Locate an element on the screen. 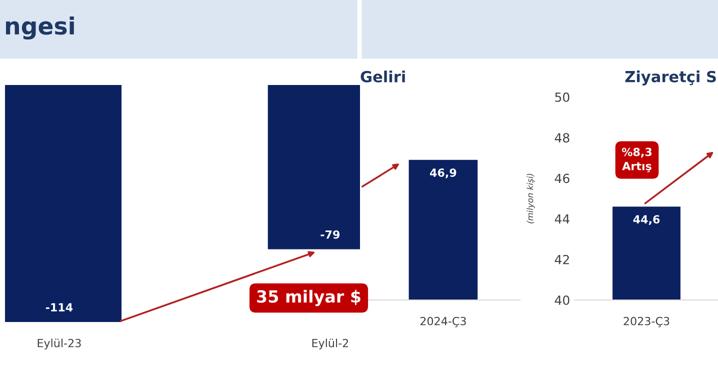 Image resolution: width=718 pixels, height=378 pixels. chart-title: Geliri is located at coordinates (382, 76).